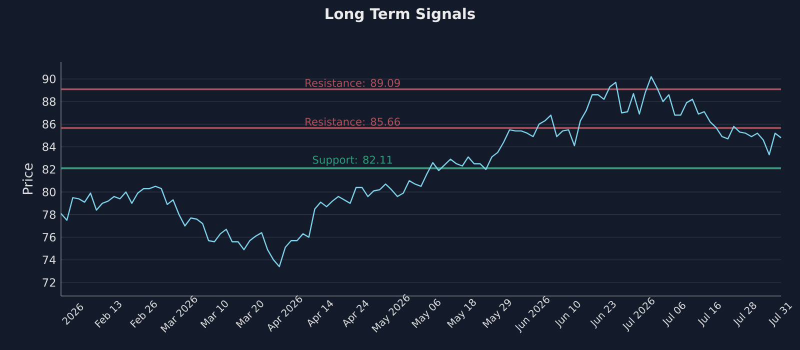  What do you see at coordinates (709, 315) in the screenshot?
I see `x-tick-label: Jul 16` at bounding box center [709, 315].